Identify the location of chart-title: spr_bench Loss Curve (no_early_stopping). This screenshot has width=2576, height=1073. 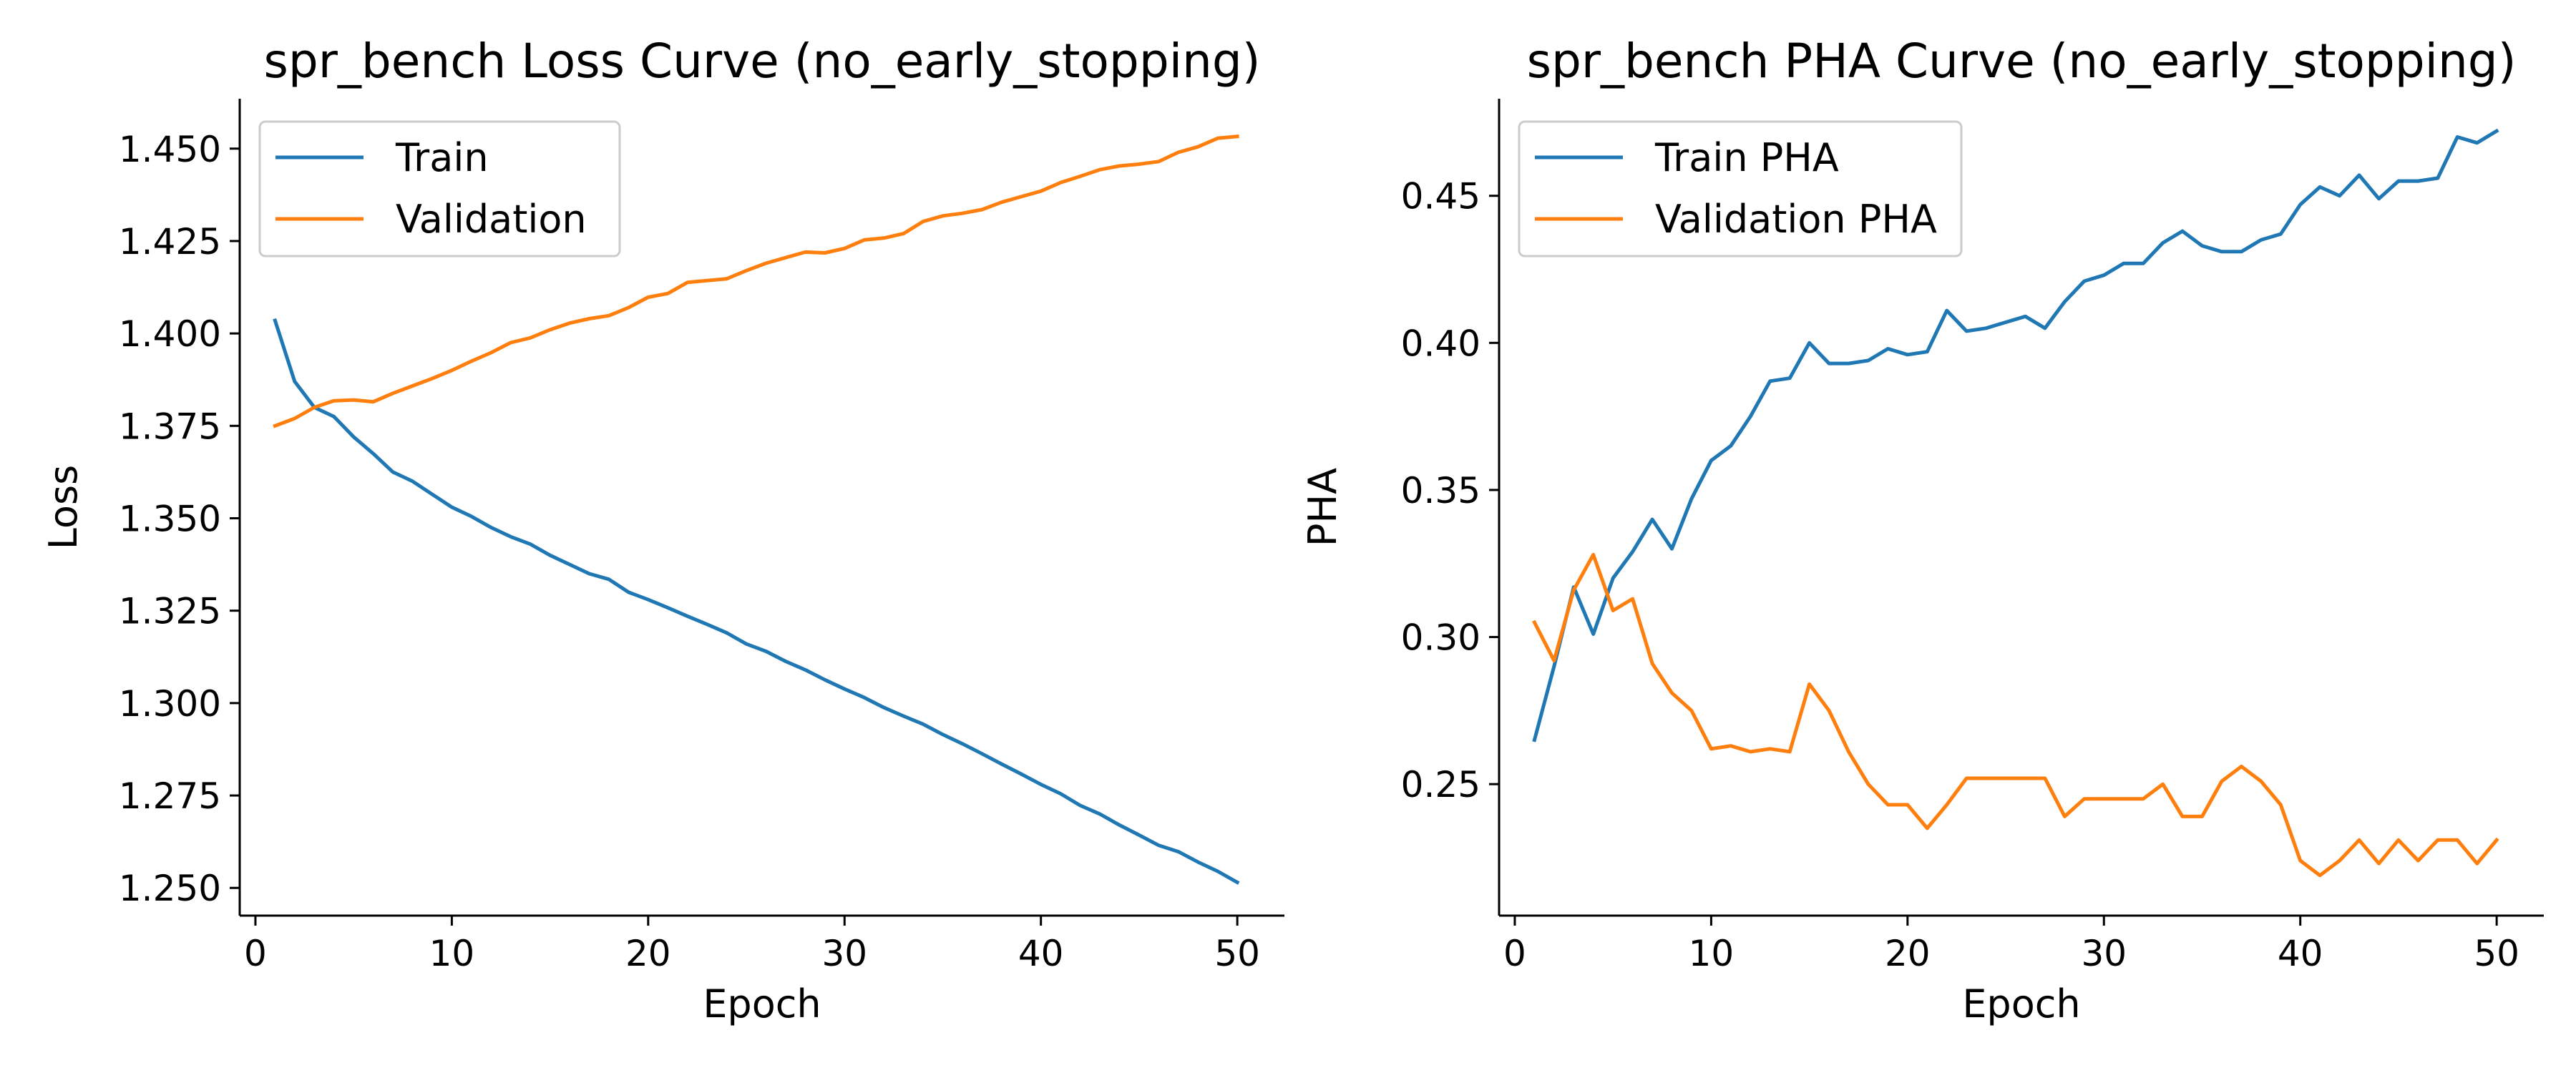
(761, 62).